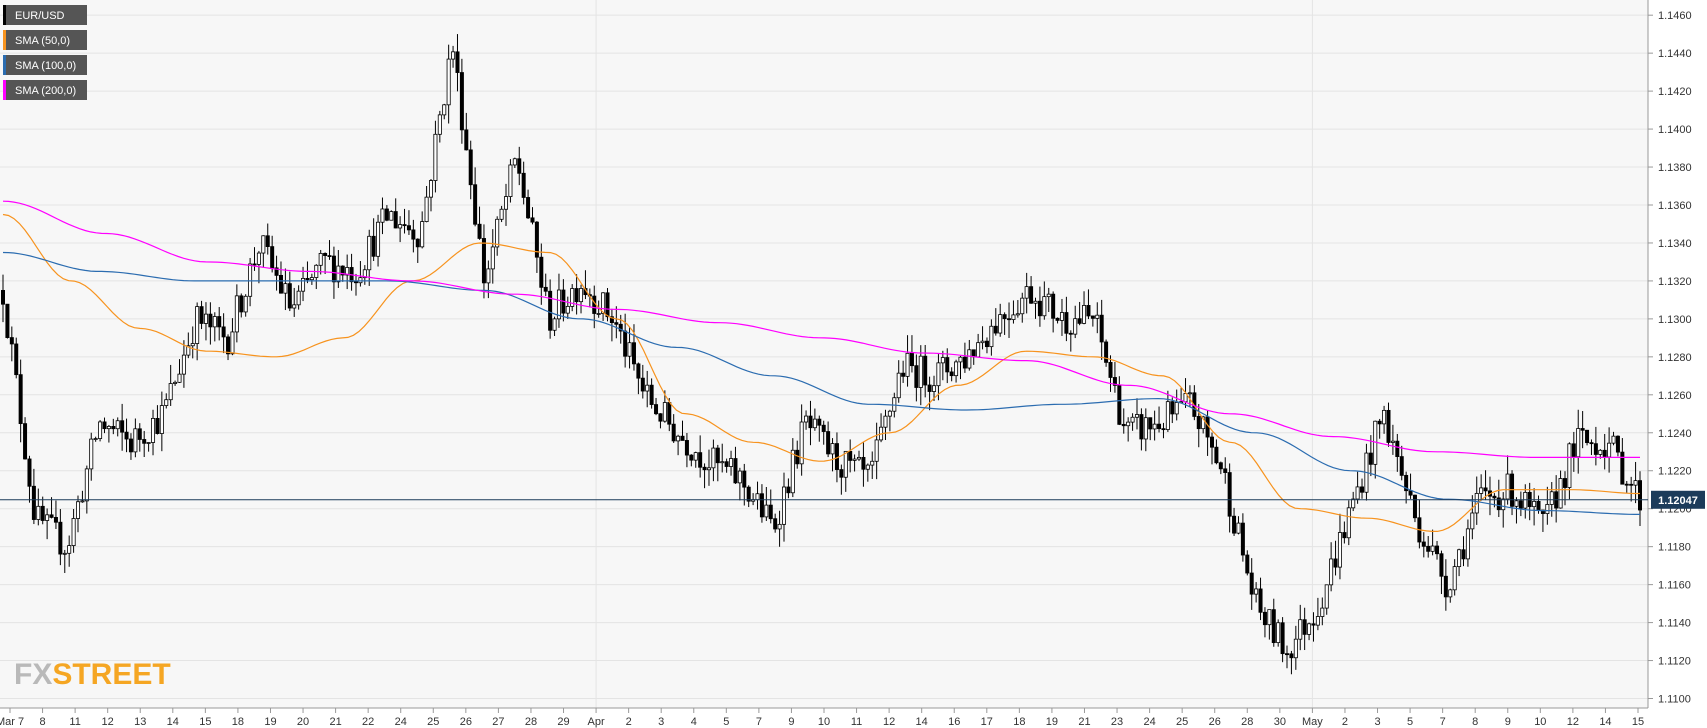 Image resolution: width=1707 pixels, height=728 pixels. I want to click on x-tick-label: 16, so click(954, 722).